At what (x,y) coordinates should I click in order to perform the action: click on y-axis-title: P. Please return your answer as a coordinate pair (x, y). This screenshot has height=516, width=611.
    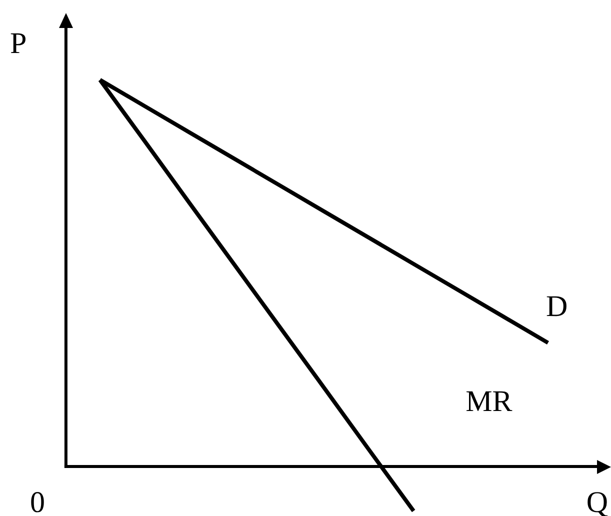
    Looking at the image, I should click on (18, 43).